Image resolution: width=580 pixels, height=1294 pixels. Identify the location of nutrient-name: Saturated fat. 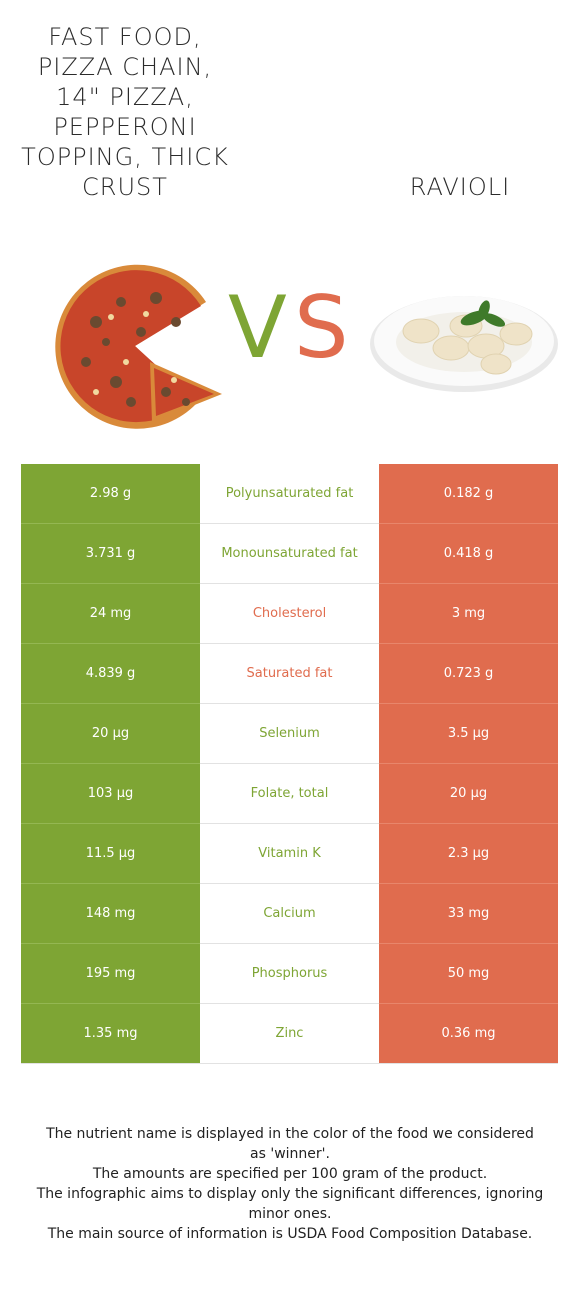
(289, 673).